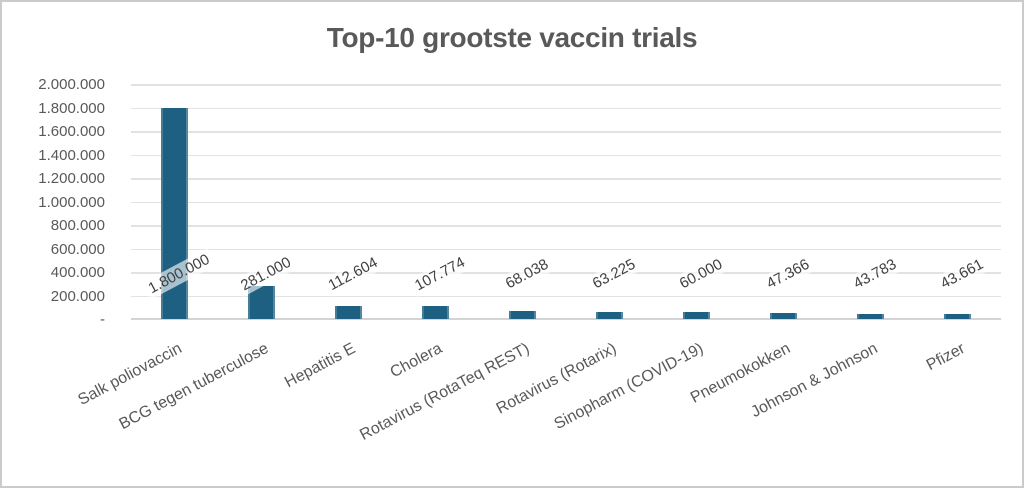  What do you see at coordinates (71, 84) in the screenshot?
I see `y-axis-tick-label: 2.000.000` at bounding box center [71, 84].